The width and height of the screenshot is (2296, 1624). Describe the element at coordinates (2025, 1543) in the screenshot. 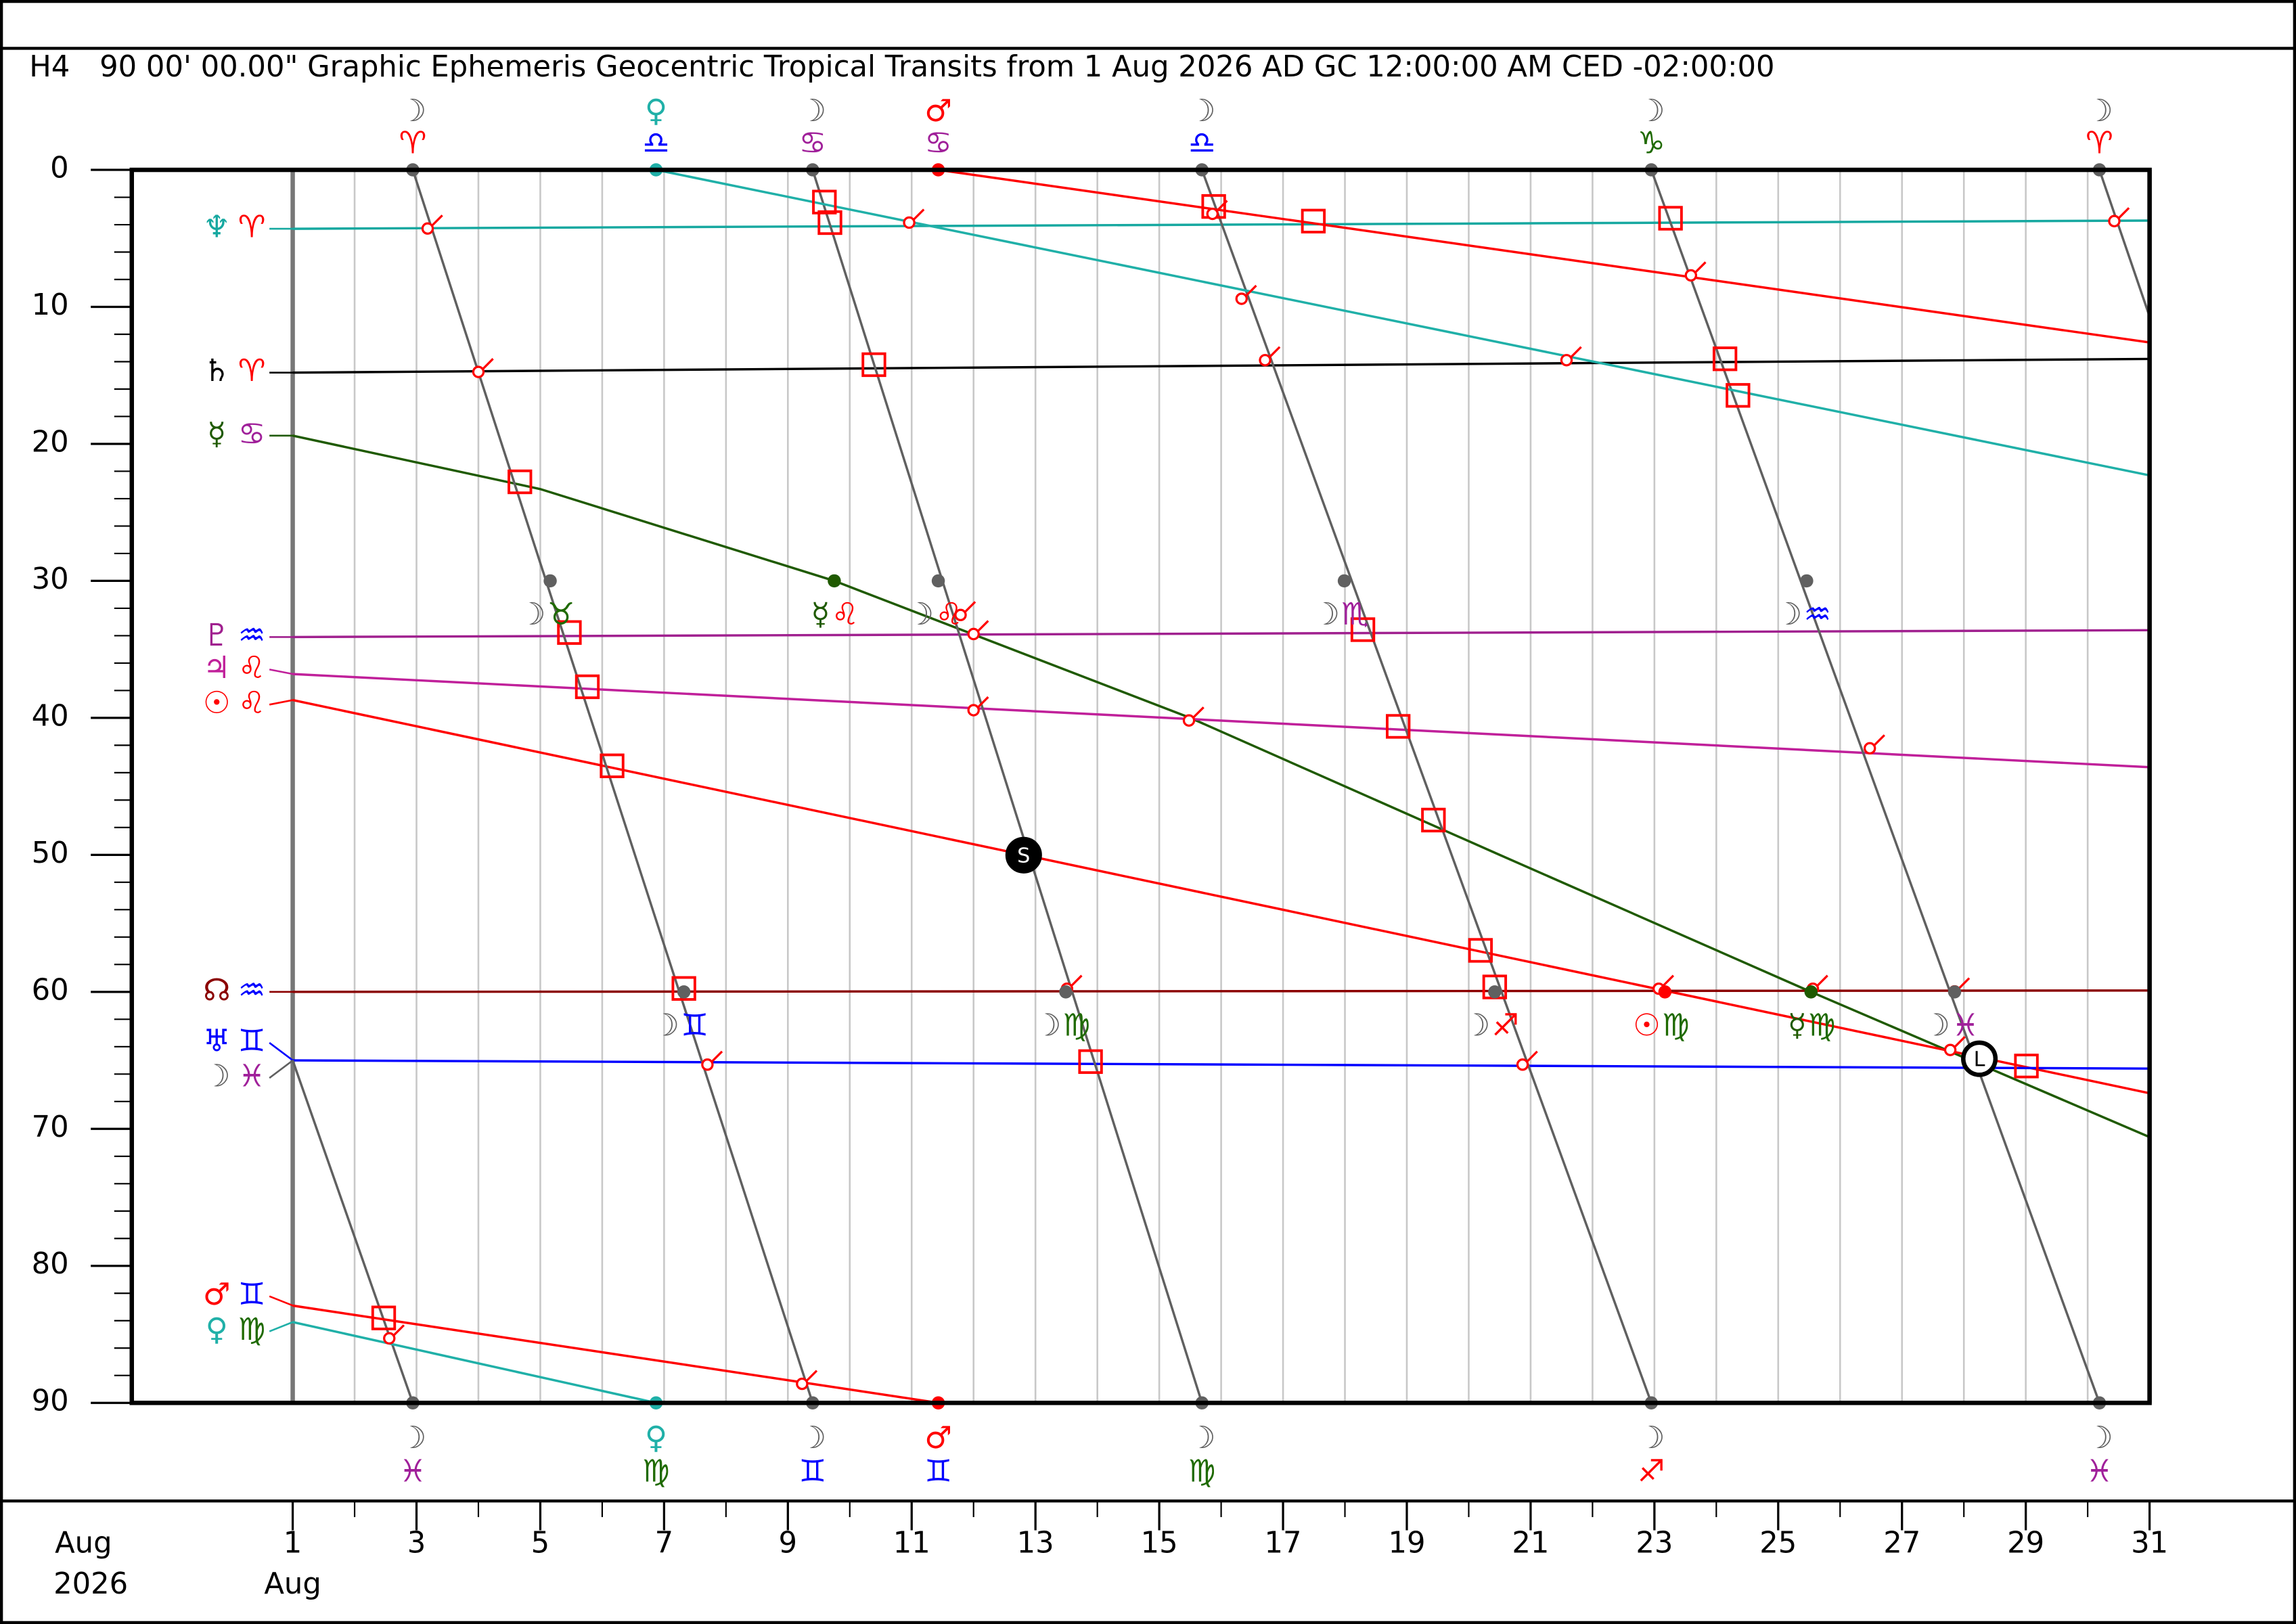

I see `x-tick-label: 29` at that location.